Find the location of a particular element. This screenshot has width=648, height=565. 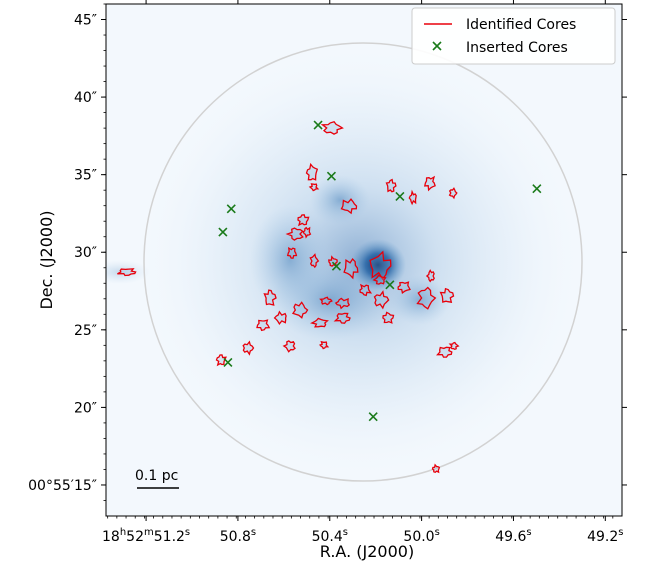

x-axis-title: R.A. (J2000) is located at coordinates (367, 551).